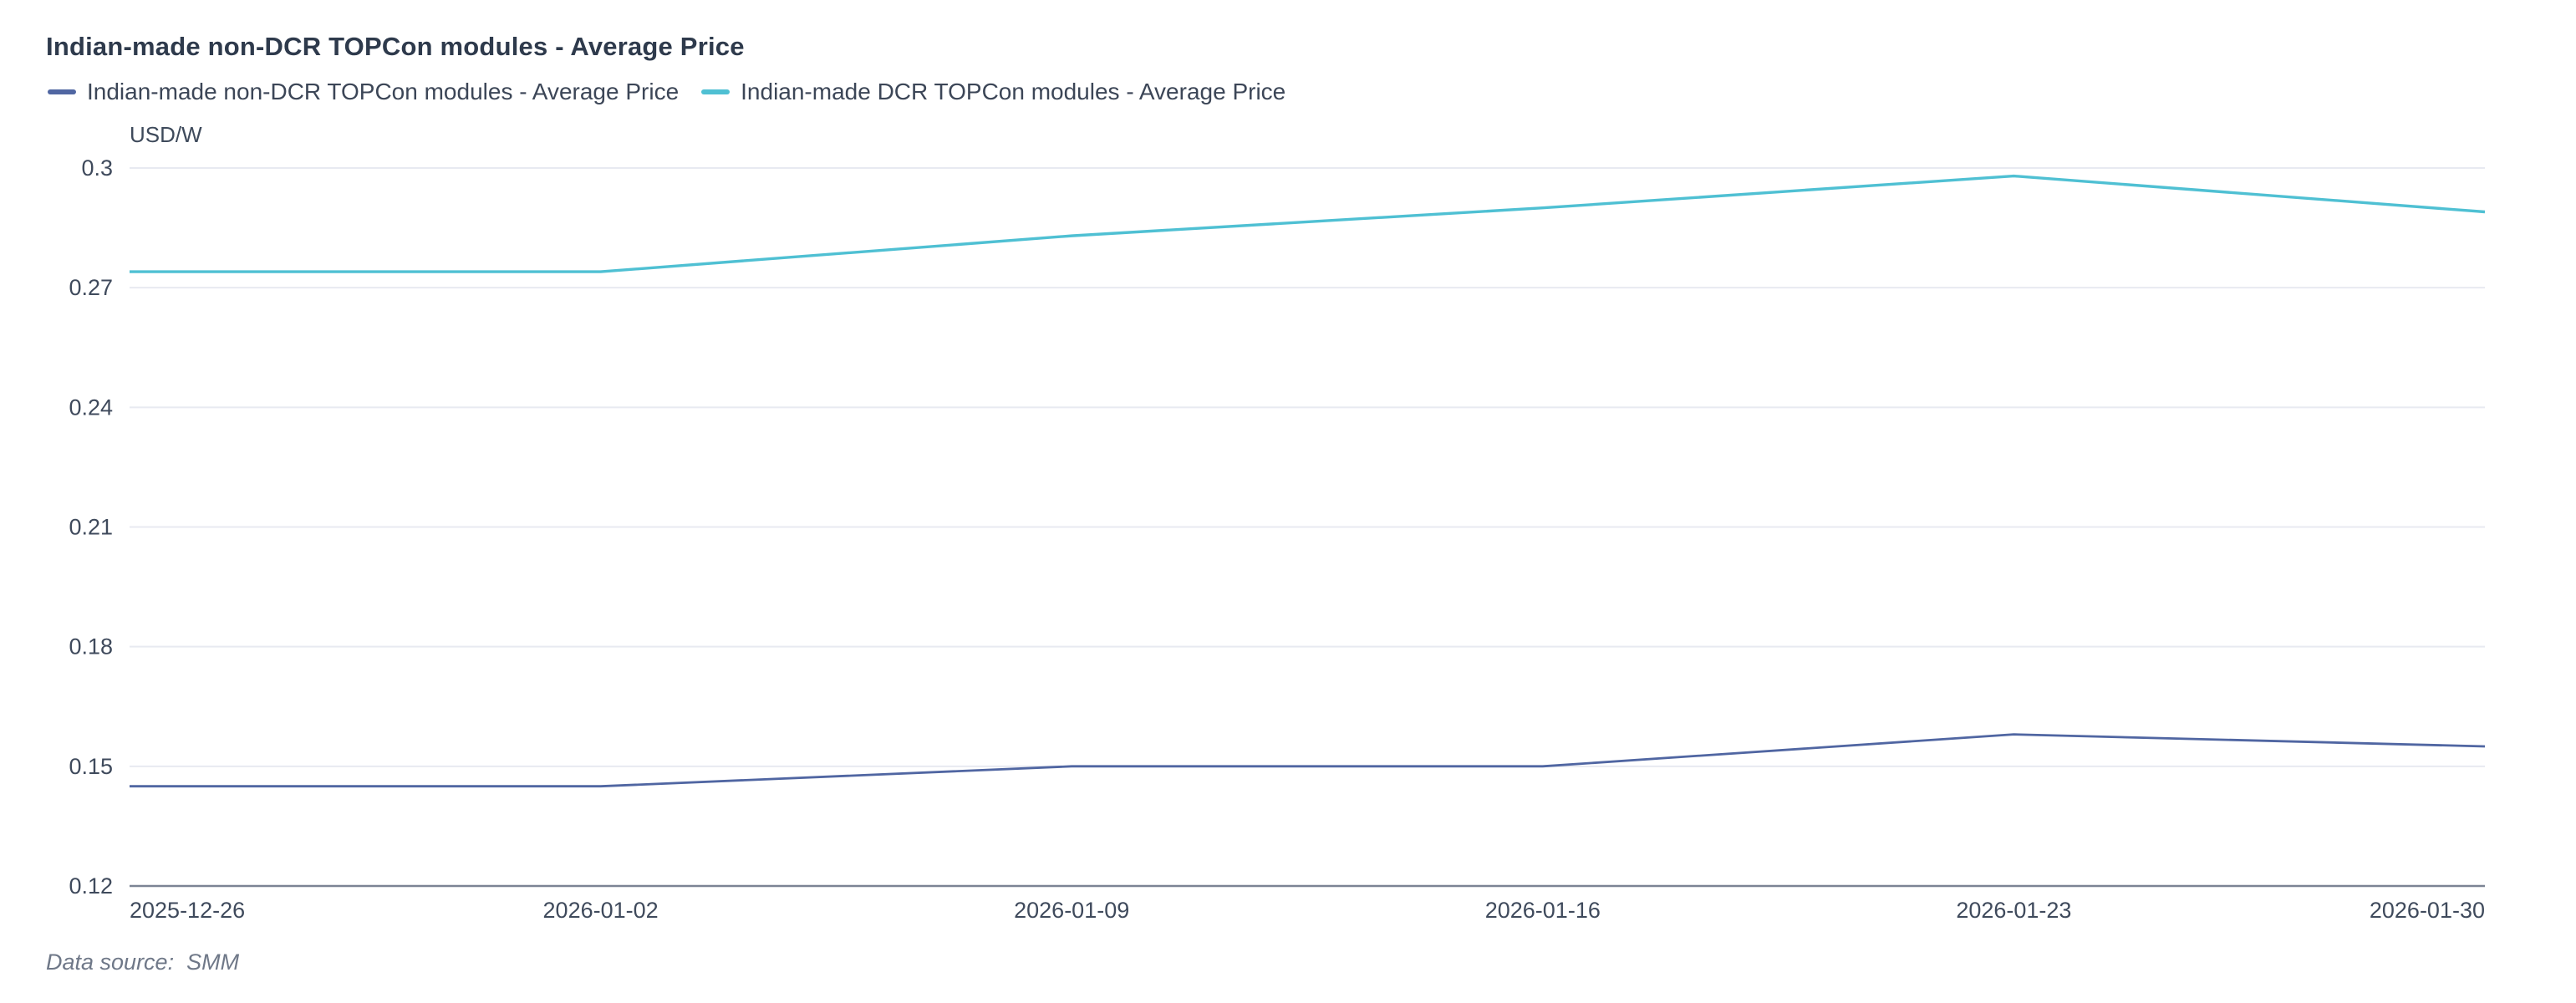 Image resolution: width=2576 pixels, height=1003 pixels. What do you see at coordinates (1071, 910) in the screenshot?
I see `x-tick-label: 2026-01-09` at bounding box center [1071, 910].